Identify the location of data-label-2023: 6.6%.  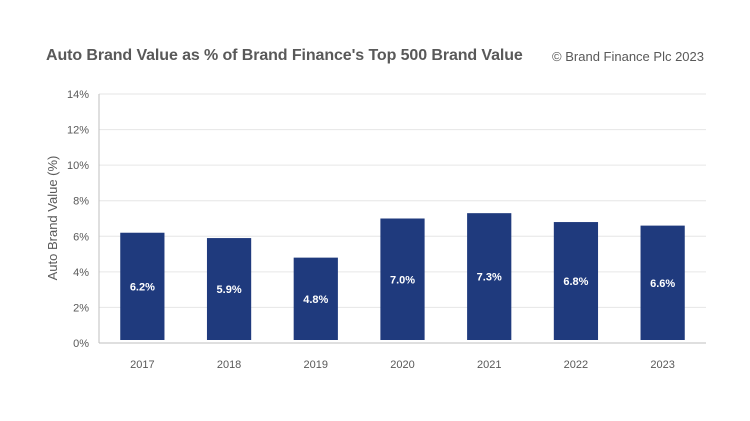
(662, 284).